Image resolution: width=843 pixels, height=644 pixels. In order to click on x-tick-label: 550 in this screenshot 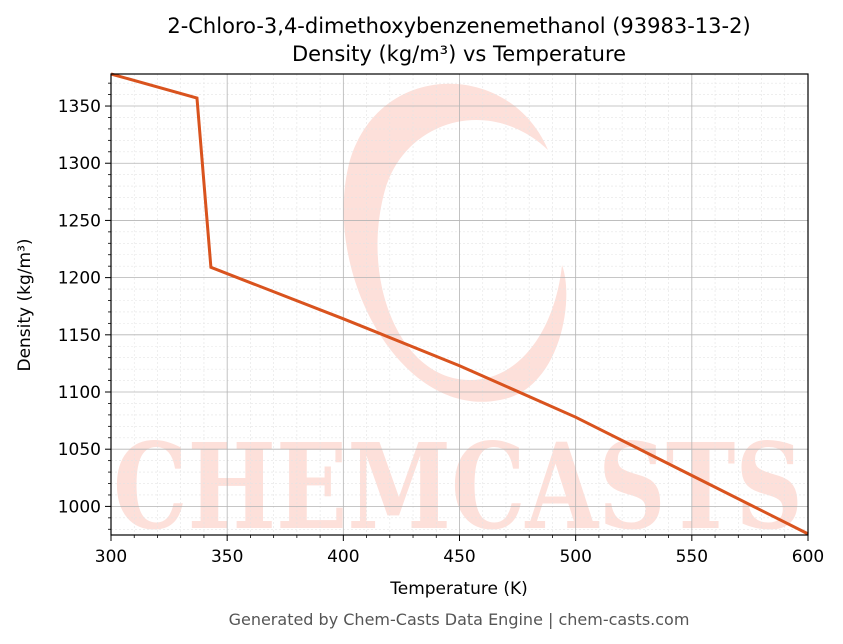, I will do `click(692, 557)`.